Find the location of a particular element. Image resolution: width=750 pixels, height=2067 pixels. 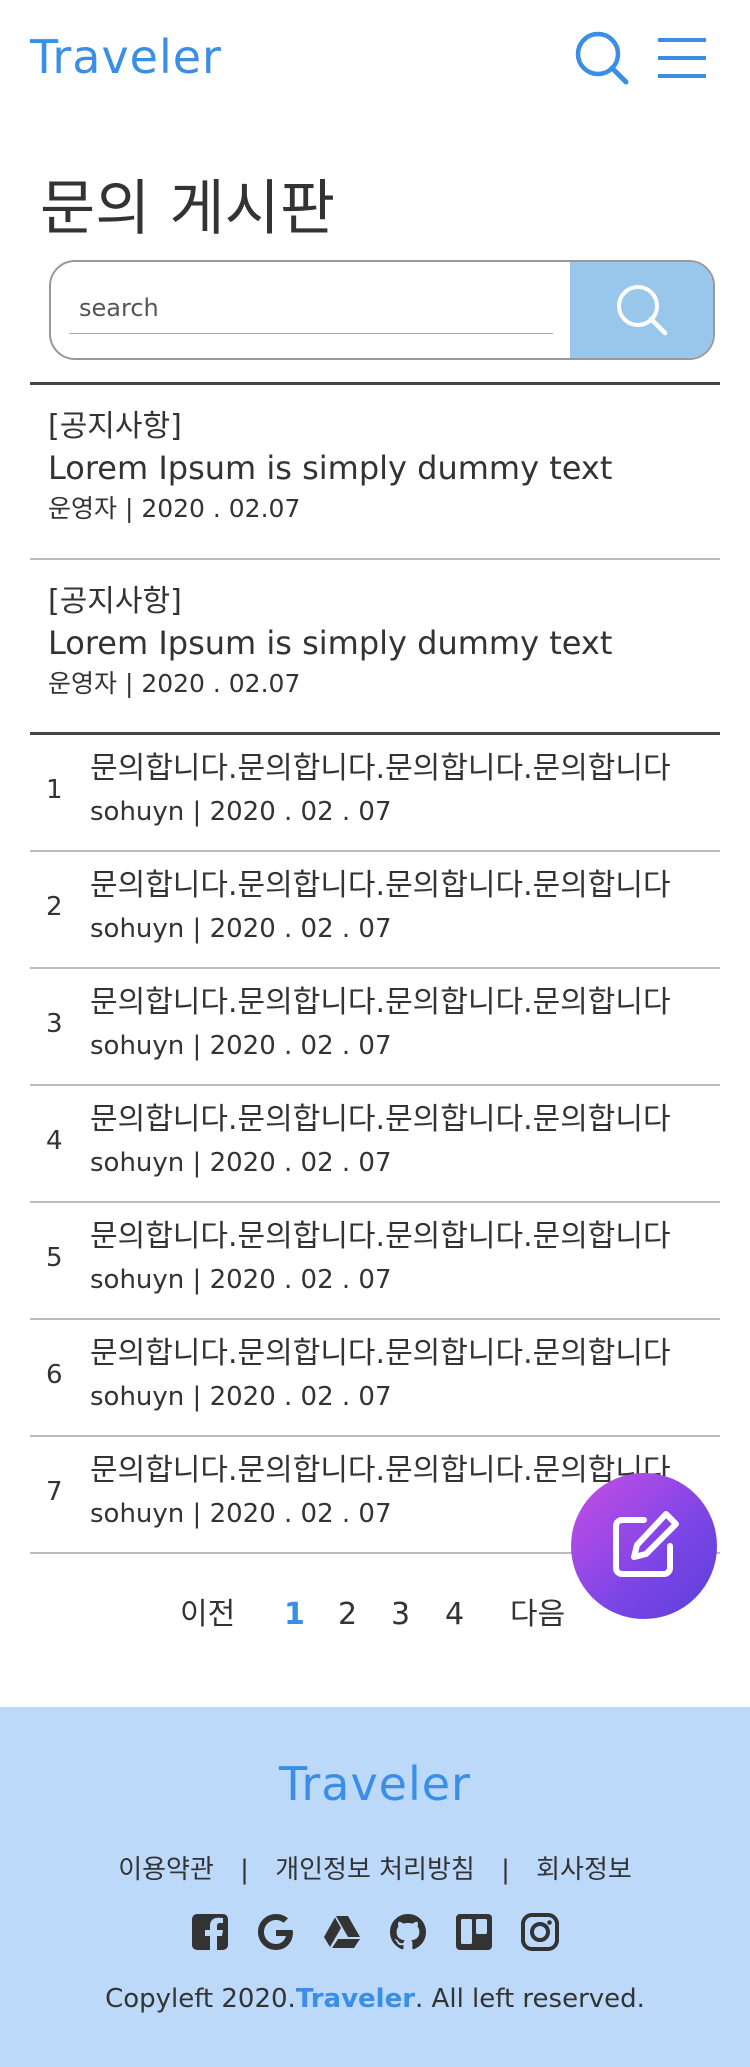

google-icon is located at coordinates (276, 1932).